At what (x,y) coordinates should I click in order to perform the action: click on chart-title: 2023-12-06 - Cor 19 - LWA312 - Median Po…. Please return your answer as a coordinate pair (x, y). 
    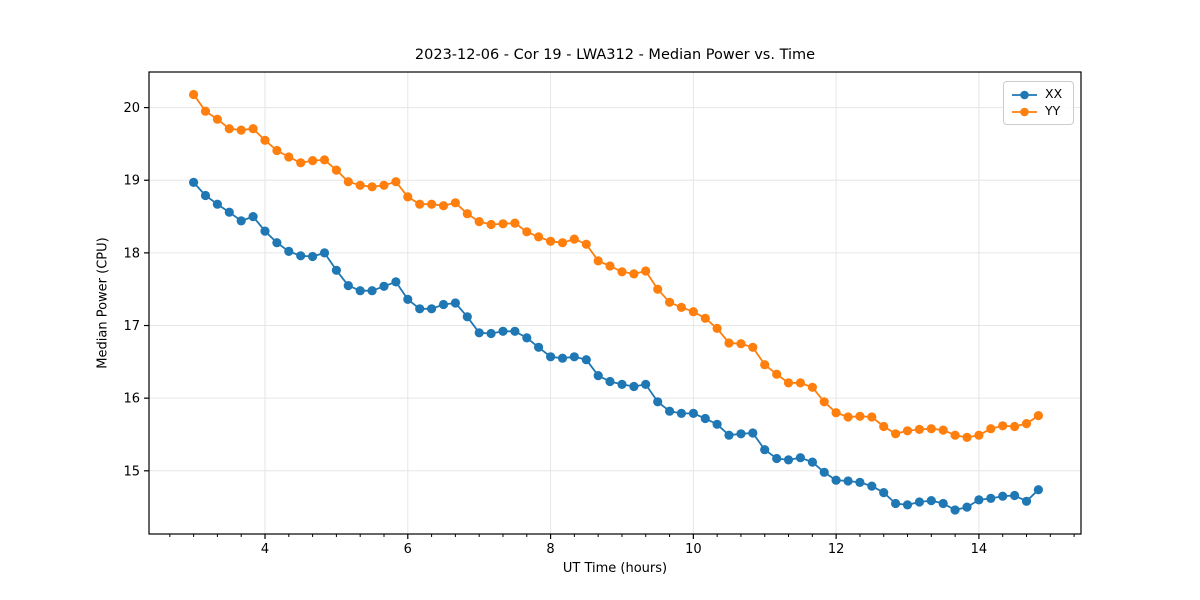
    Looking at the image, I should click on (615, 55).